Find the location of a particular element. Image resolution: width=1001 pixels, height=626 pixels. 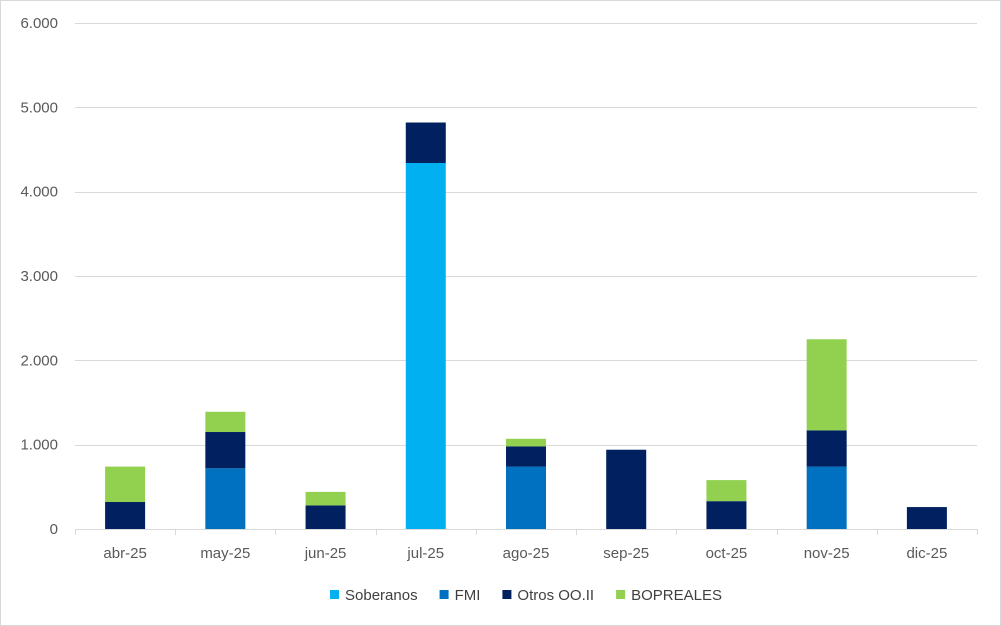

legend-label-otros-oo-ii: Otros OO.II is located at coordinates (555, 595).